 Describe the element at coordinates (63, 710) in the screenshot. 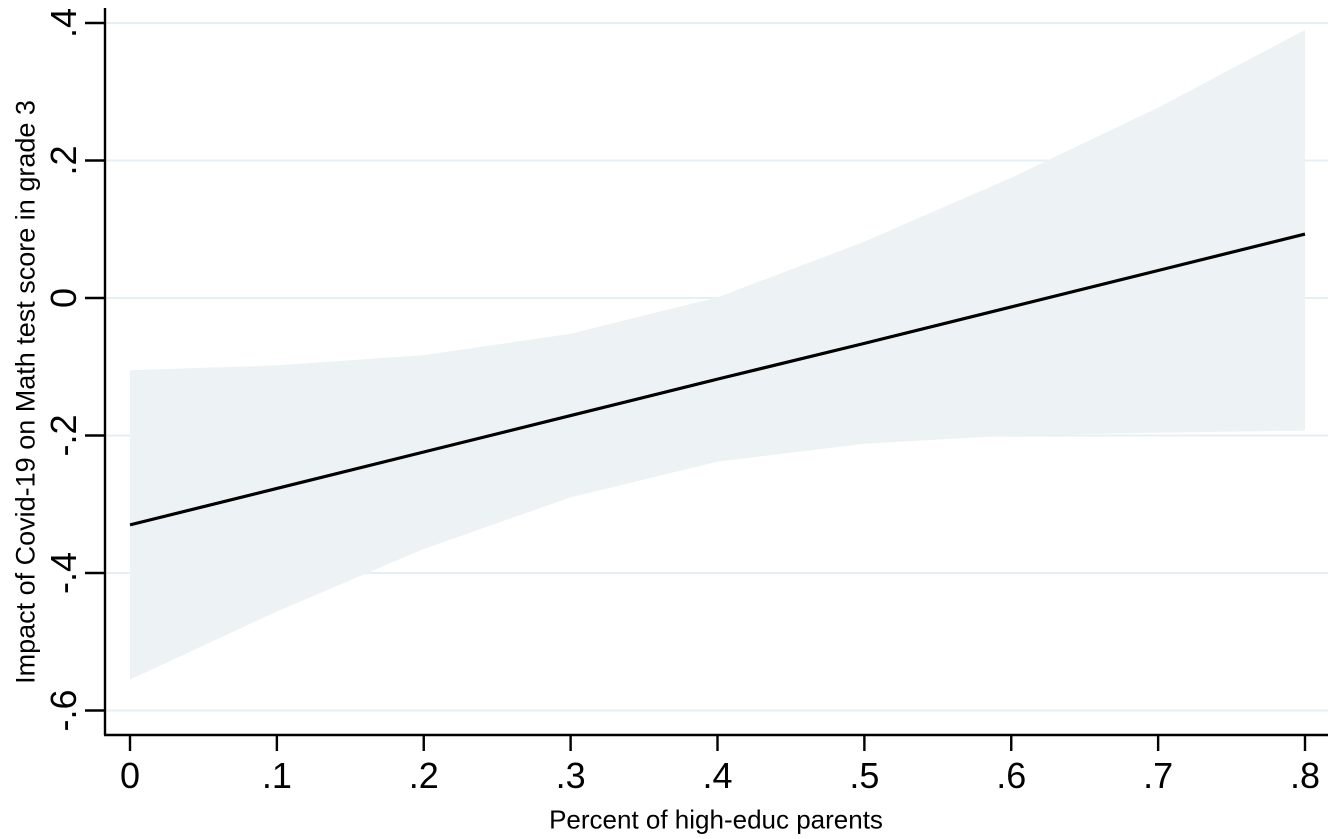

I see `y-tick-label: -.6` at that location.